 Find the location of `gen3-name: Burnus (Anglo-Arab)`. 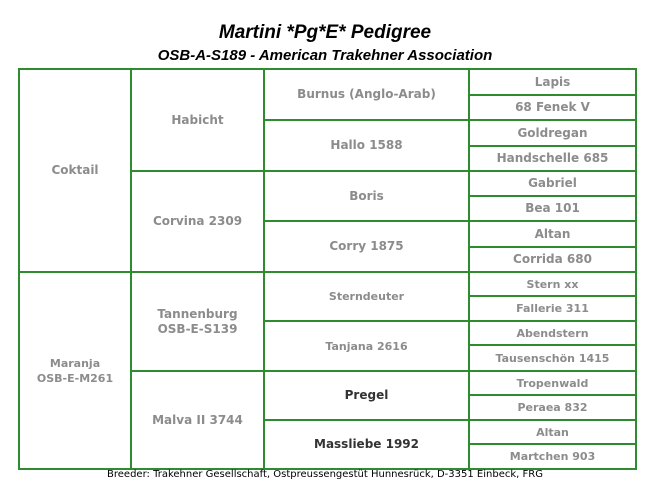

gen3-name: Burnus (Anglo-Arab) is located at coordinates (366, 94).